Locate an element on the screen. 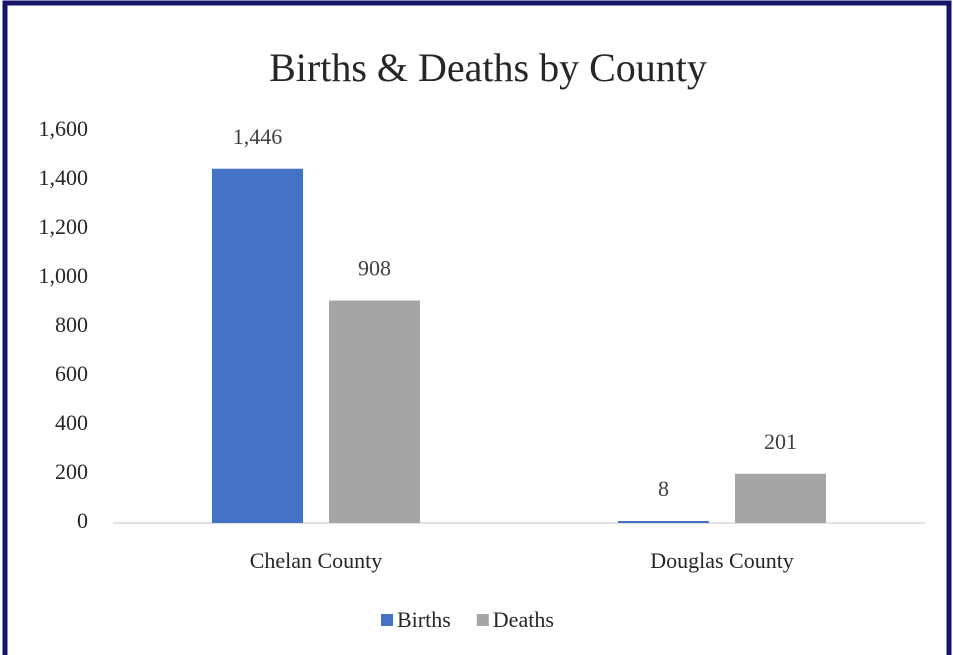 This screenshot has height=655, width=953. y-tick-label: 0 is located at coordinates (82, 520).